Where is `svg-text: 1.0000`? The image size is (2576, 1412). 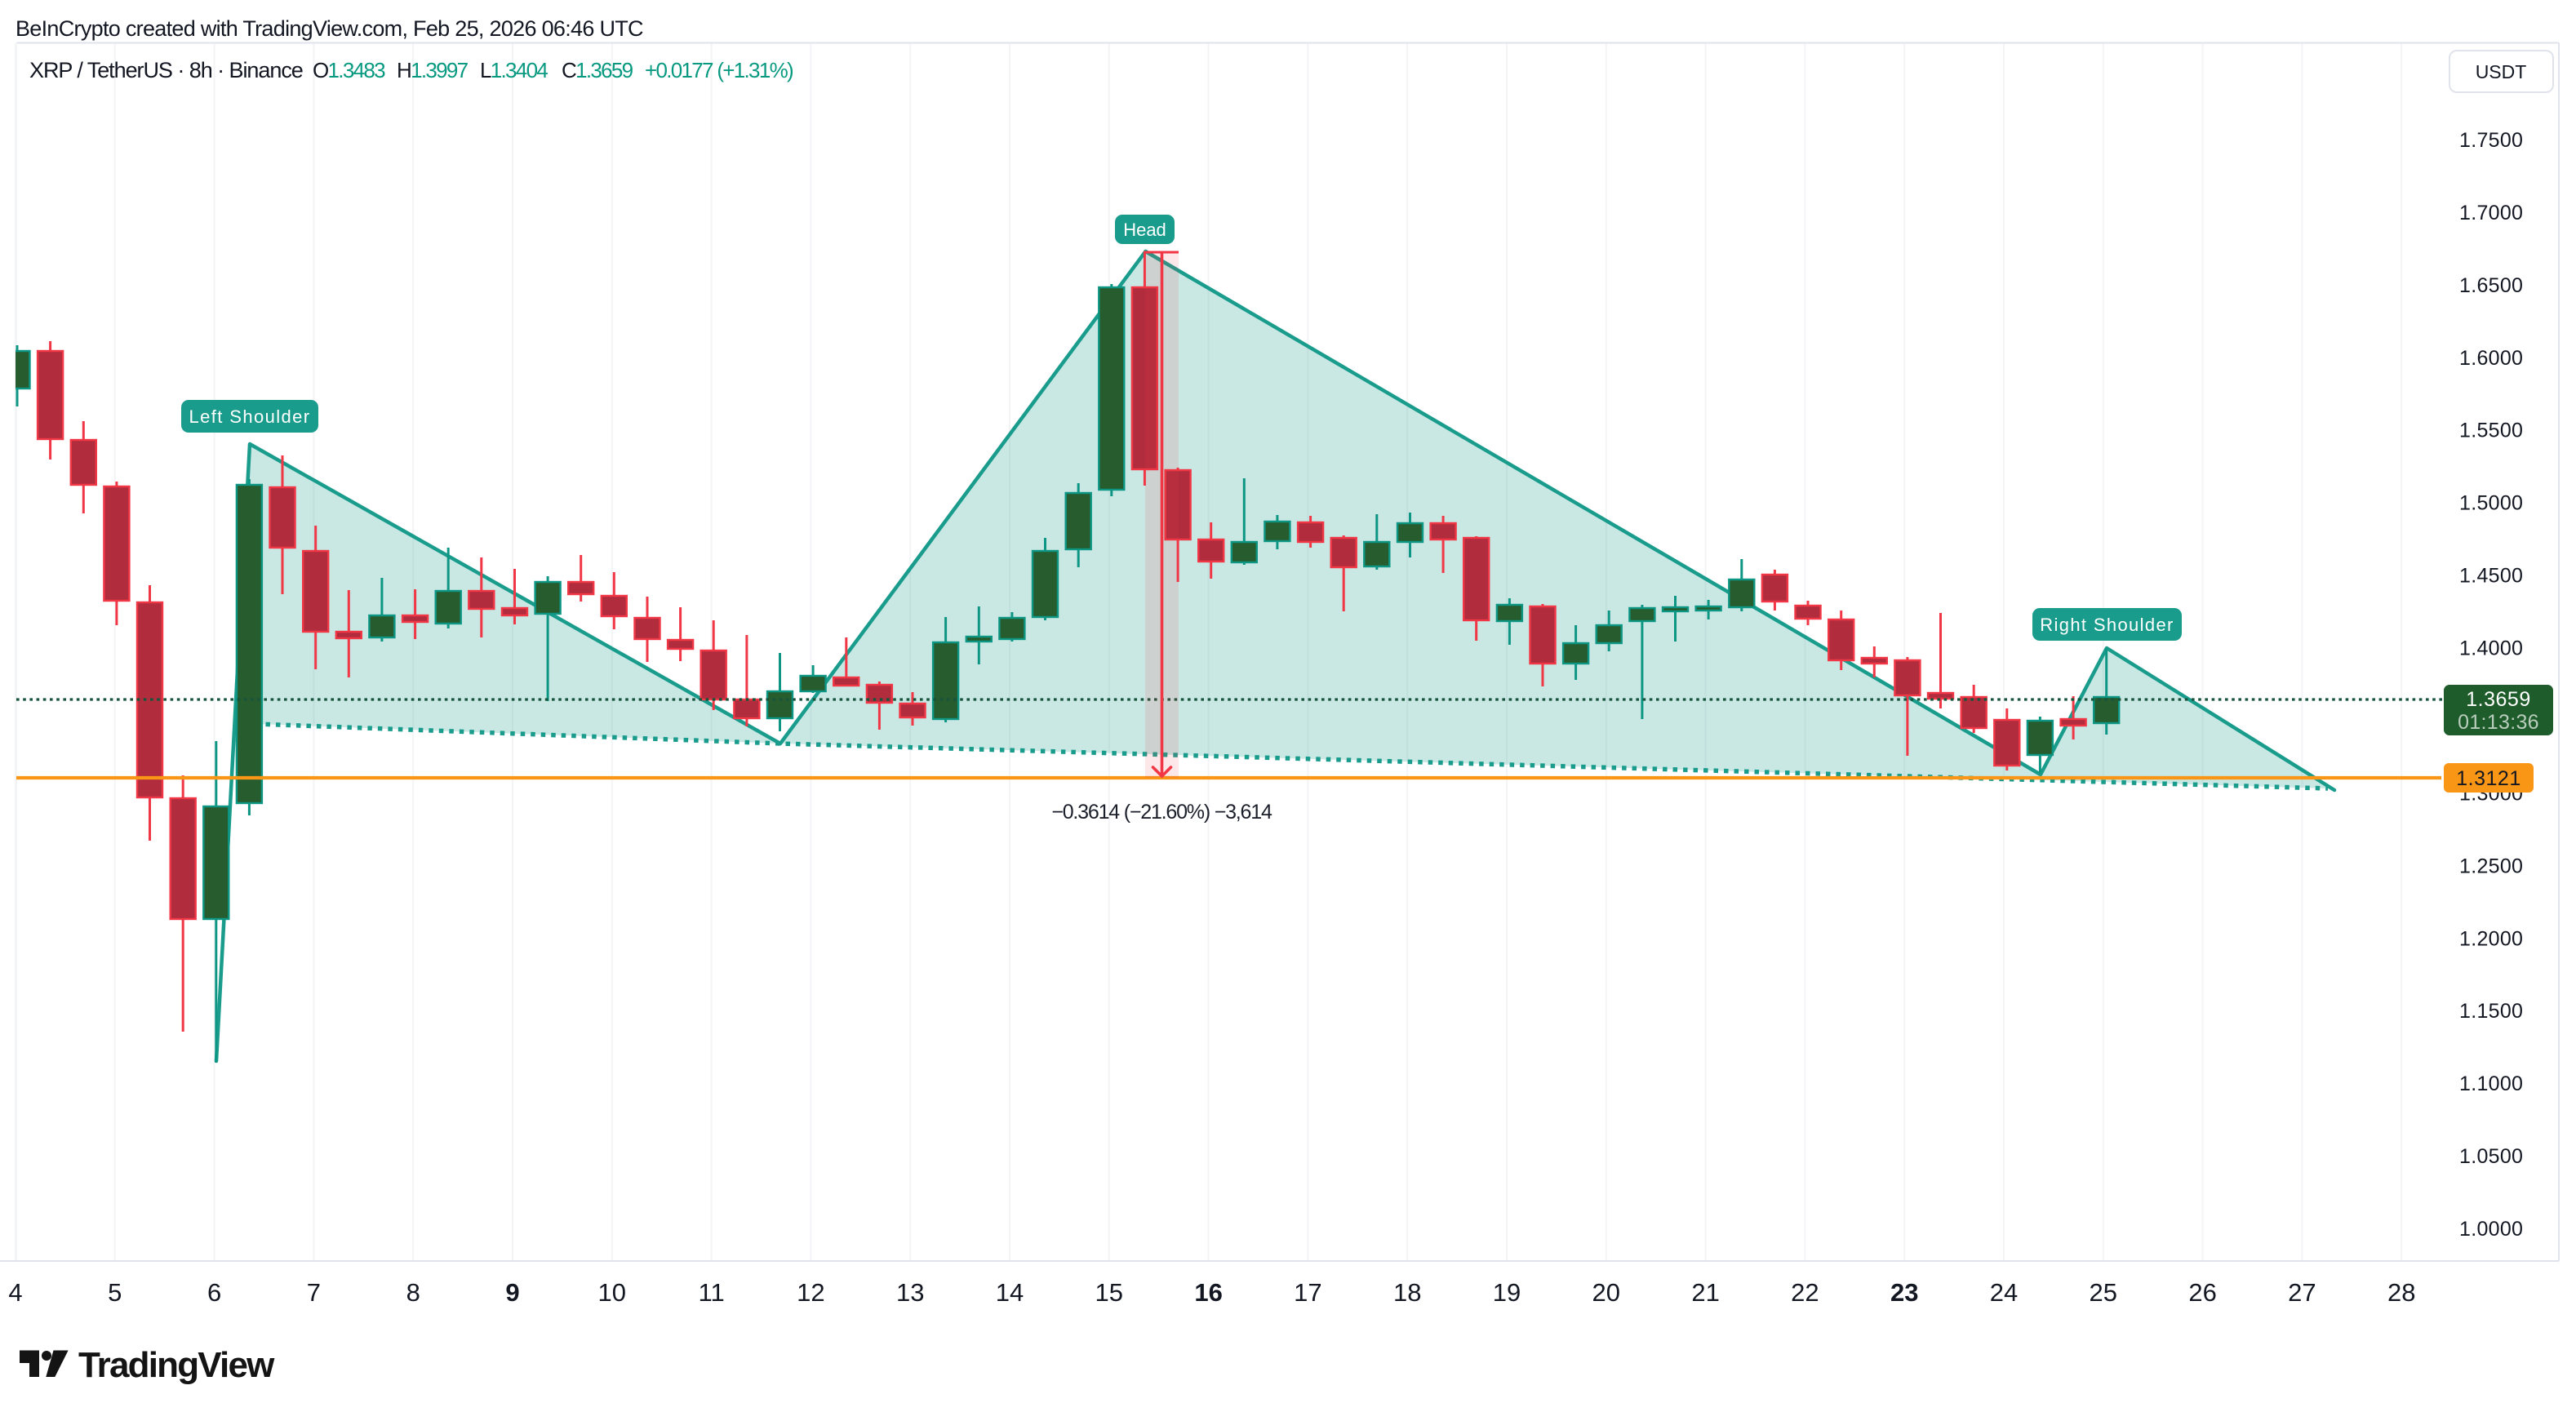 svg-text: 1.0000 is located at coordinates (2491, 1229).